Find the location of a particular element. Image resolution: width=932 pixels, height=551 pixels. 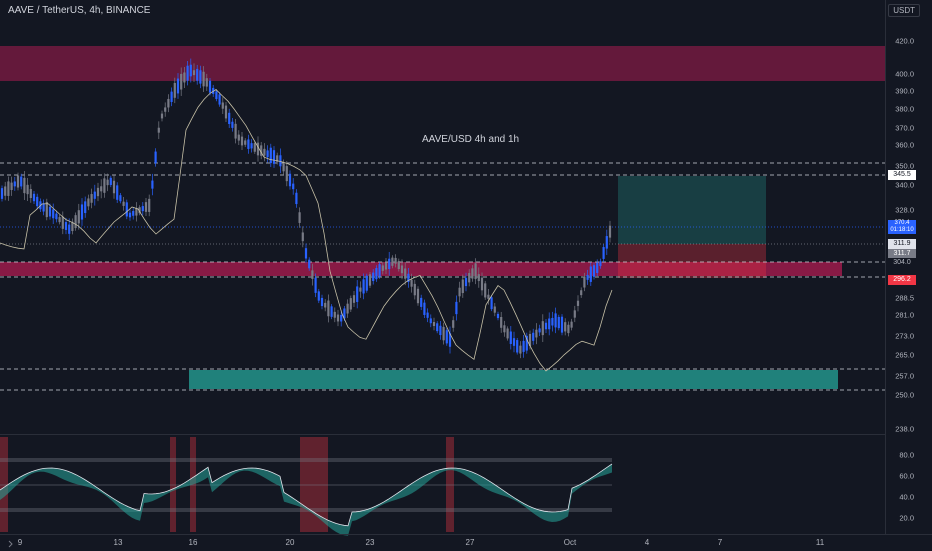

price-tick: 420.0 is located at coordinates (904, 41).